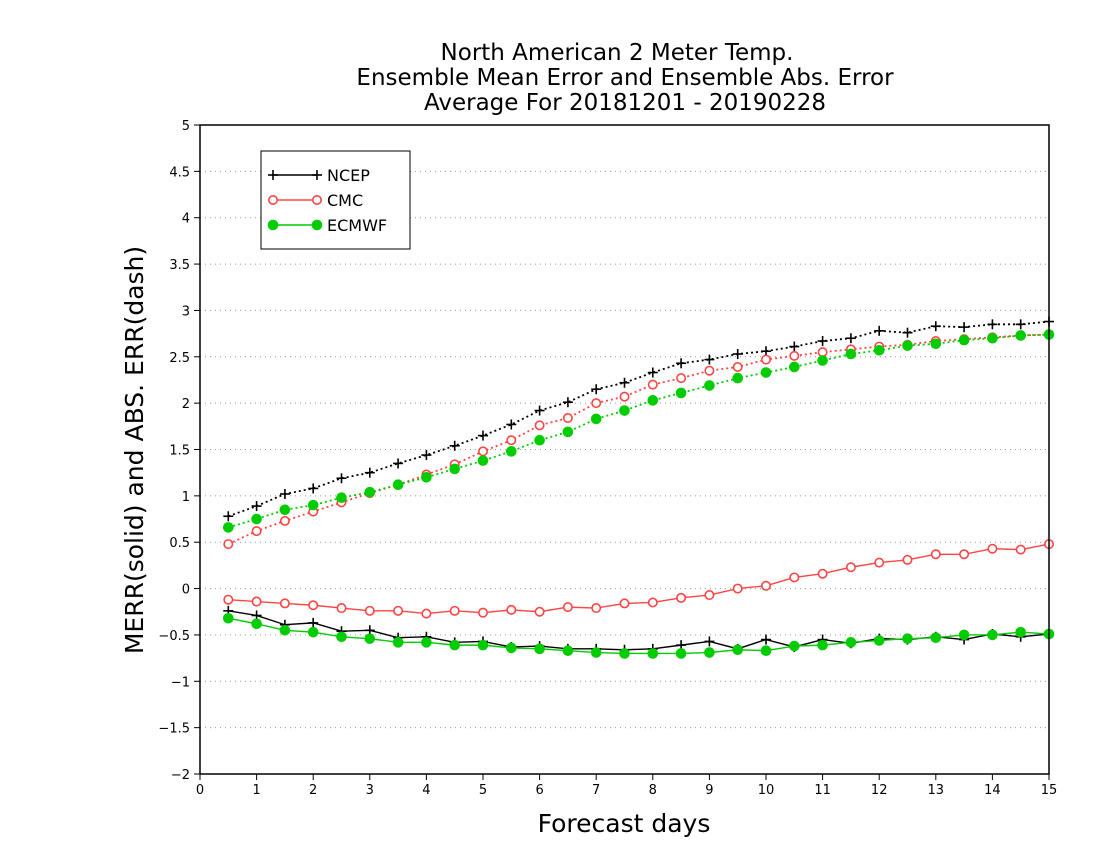  I want to click on x-tick-label: 10, so click(766, 790).